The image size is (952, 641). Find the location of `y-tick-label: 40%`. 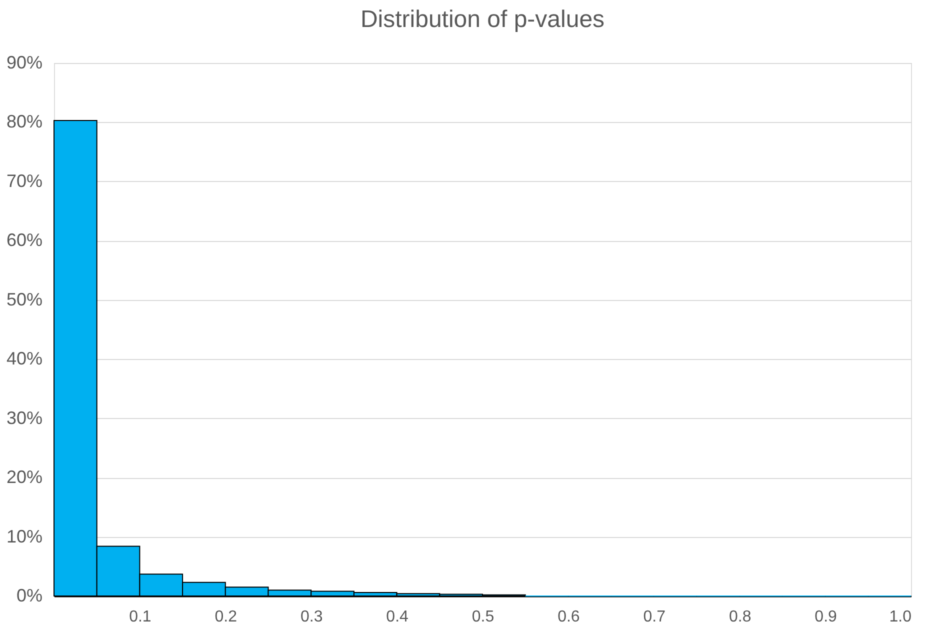

y-tick-label: 40% is located at coordinates (24, 358).